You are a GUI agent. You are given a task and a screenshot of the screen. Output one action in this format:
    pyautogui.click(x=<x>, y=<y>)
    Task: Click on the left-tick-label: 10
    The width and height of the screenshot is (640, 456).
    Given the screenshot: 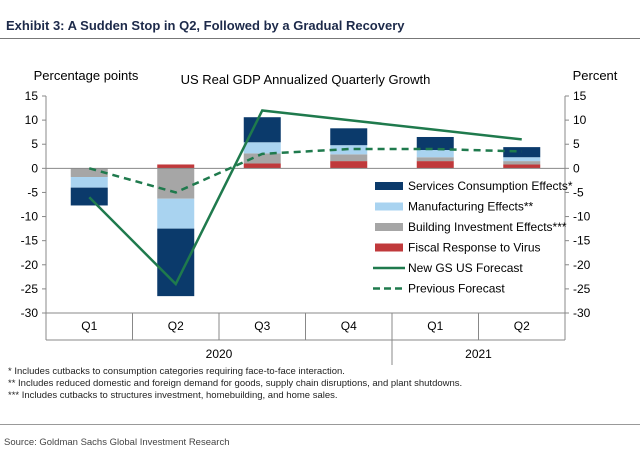 What is the action you would take?
    pyautogui.click(x=32, y=120)
    